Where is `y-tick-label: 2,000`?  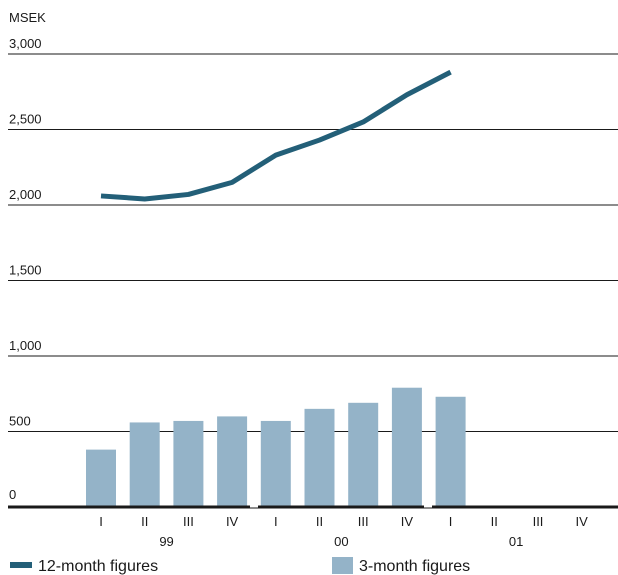 y-tick-label: 2,000 is located at coordinates (25, 194).